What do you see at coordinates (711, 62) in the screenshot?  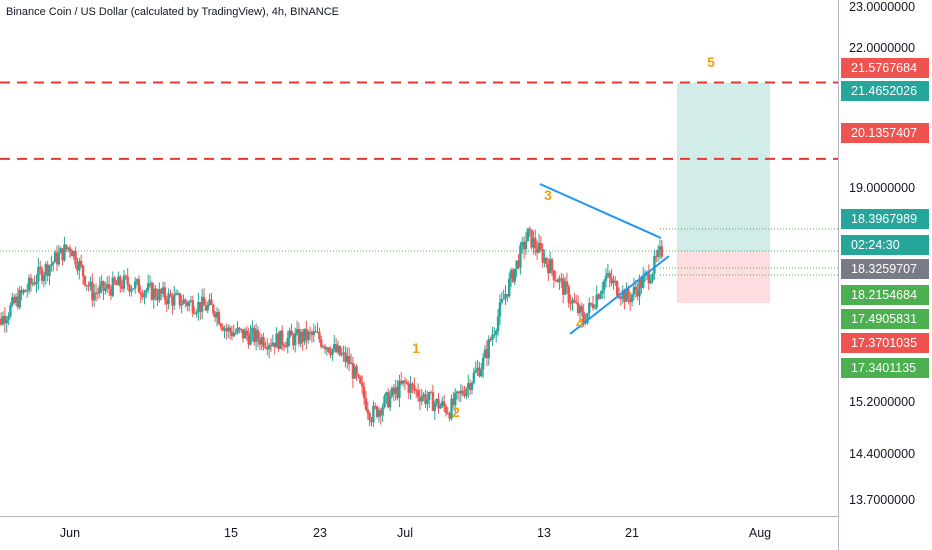 I see `wave-label-5: 5` at bounding box center [711, 62].